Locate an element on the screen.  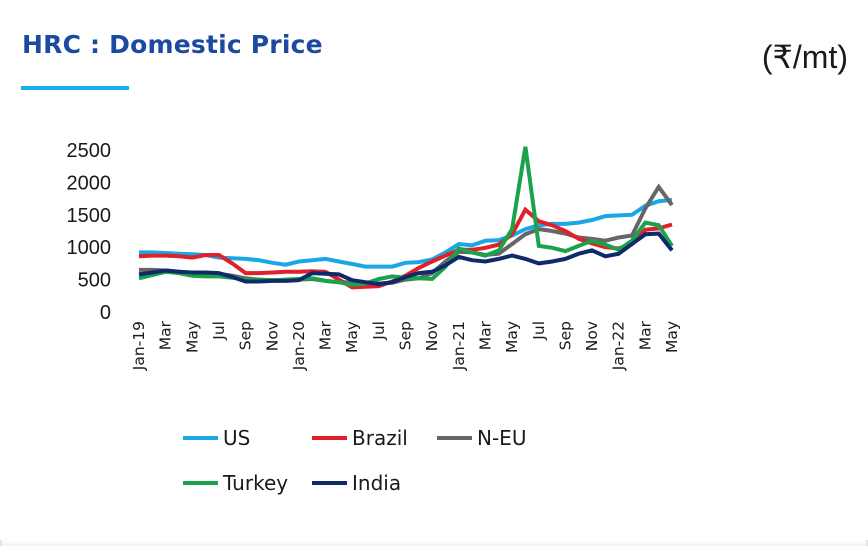
legend-item-brazil: Brazil is located at coordinates (360, 438).